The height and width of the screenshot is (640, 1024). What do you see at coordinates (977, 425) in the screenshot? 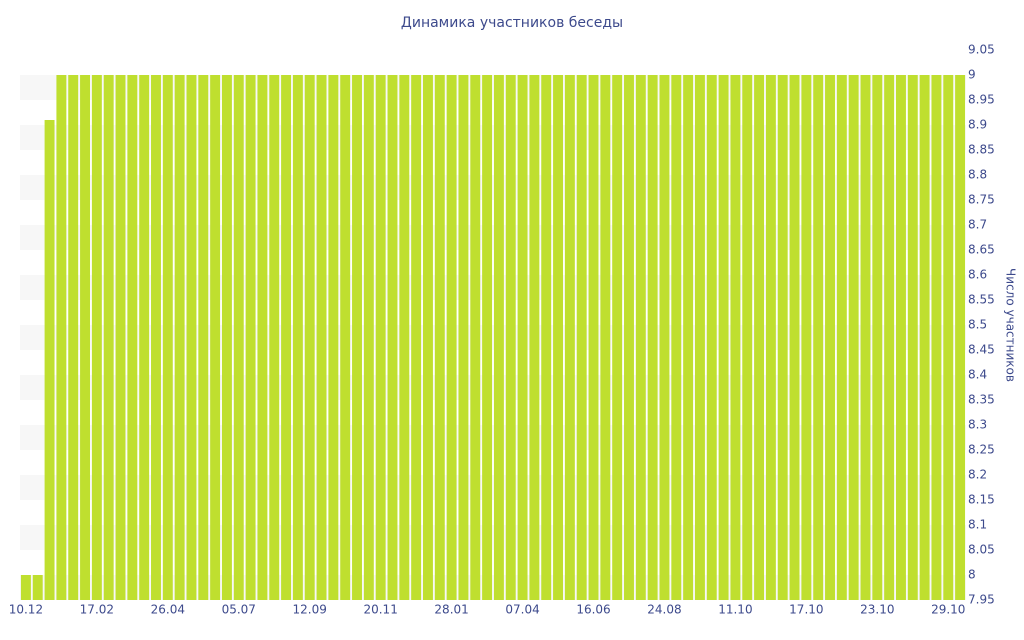
I see `y-tick-label: 8.3` at bounding box center [977, 425].